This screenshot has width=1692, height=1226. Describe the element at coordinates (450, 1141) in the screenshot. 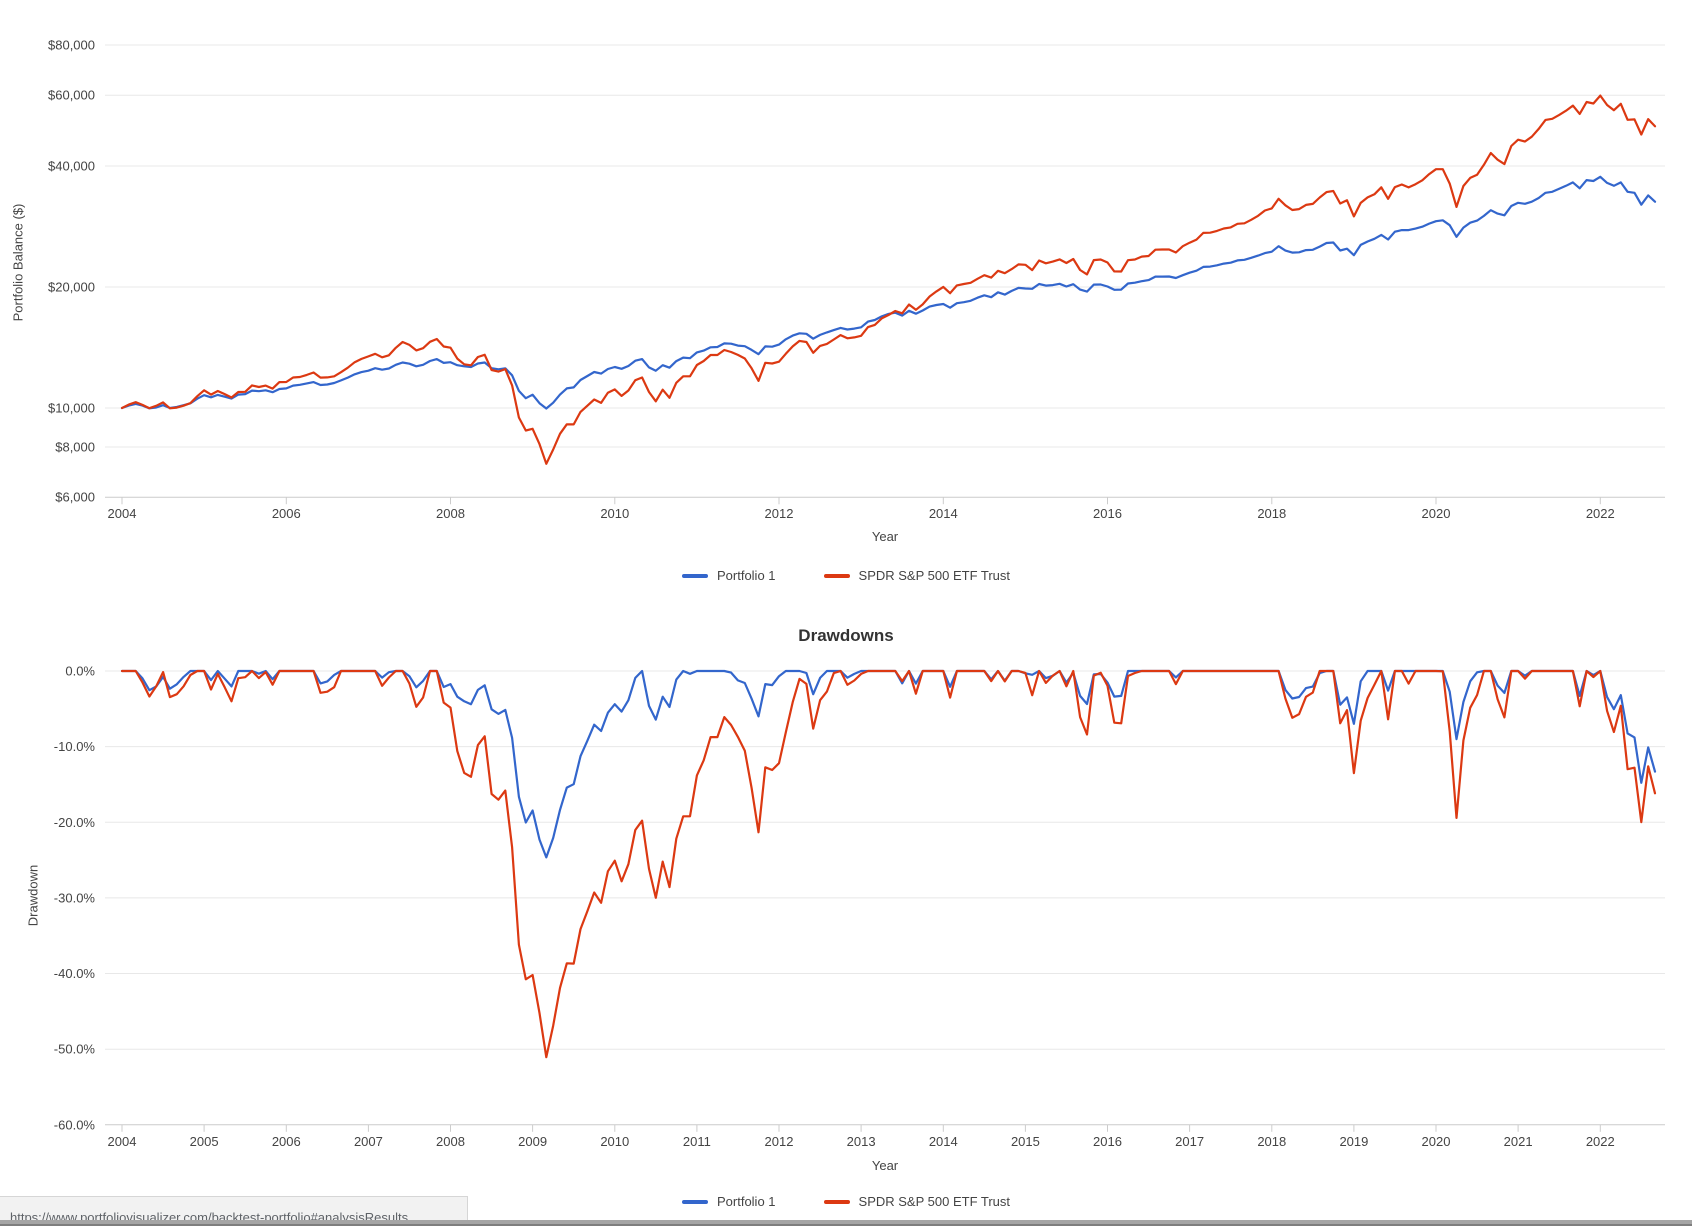

I see `drawdown-x-tick-label: 2008` at that location.